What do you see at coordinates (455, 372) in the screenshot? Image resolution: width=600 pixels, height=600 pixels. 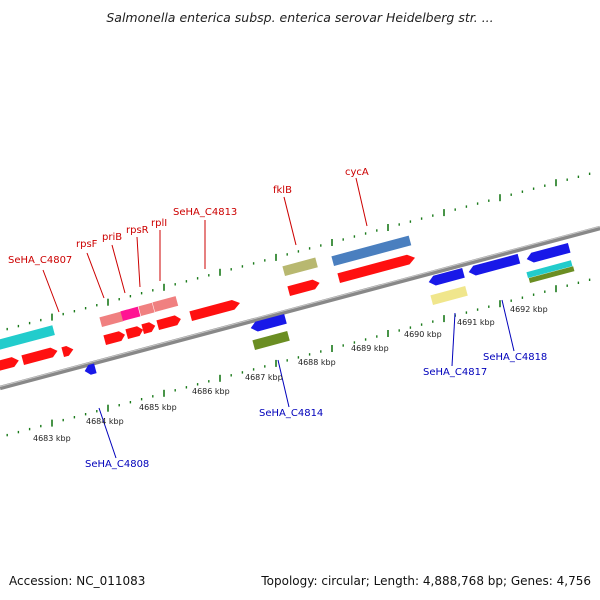 I see `gene-label: SeHA_C4817` at bounding box center [455, 372].